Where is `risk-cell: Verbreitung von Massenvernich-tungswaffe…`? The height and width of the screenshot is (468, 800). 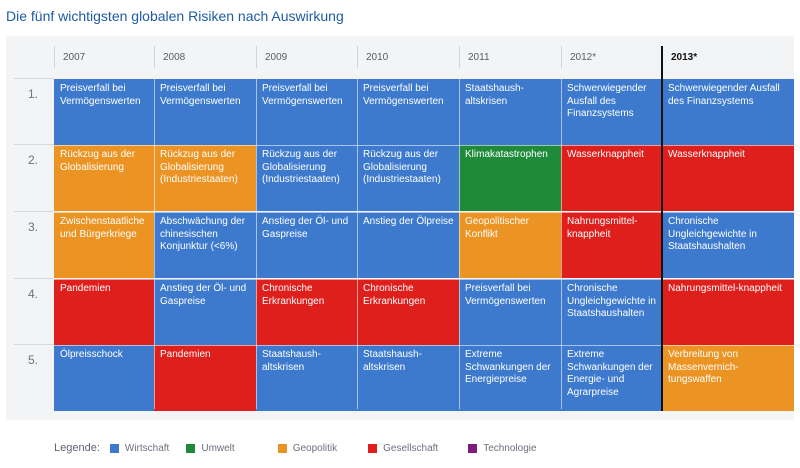
risk-cell: Verbreitung von Massenvernich-tungswaffe… is located at coordinates (728, 378).